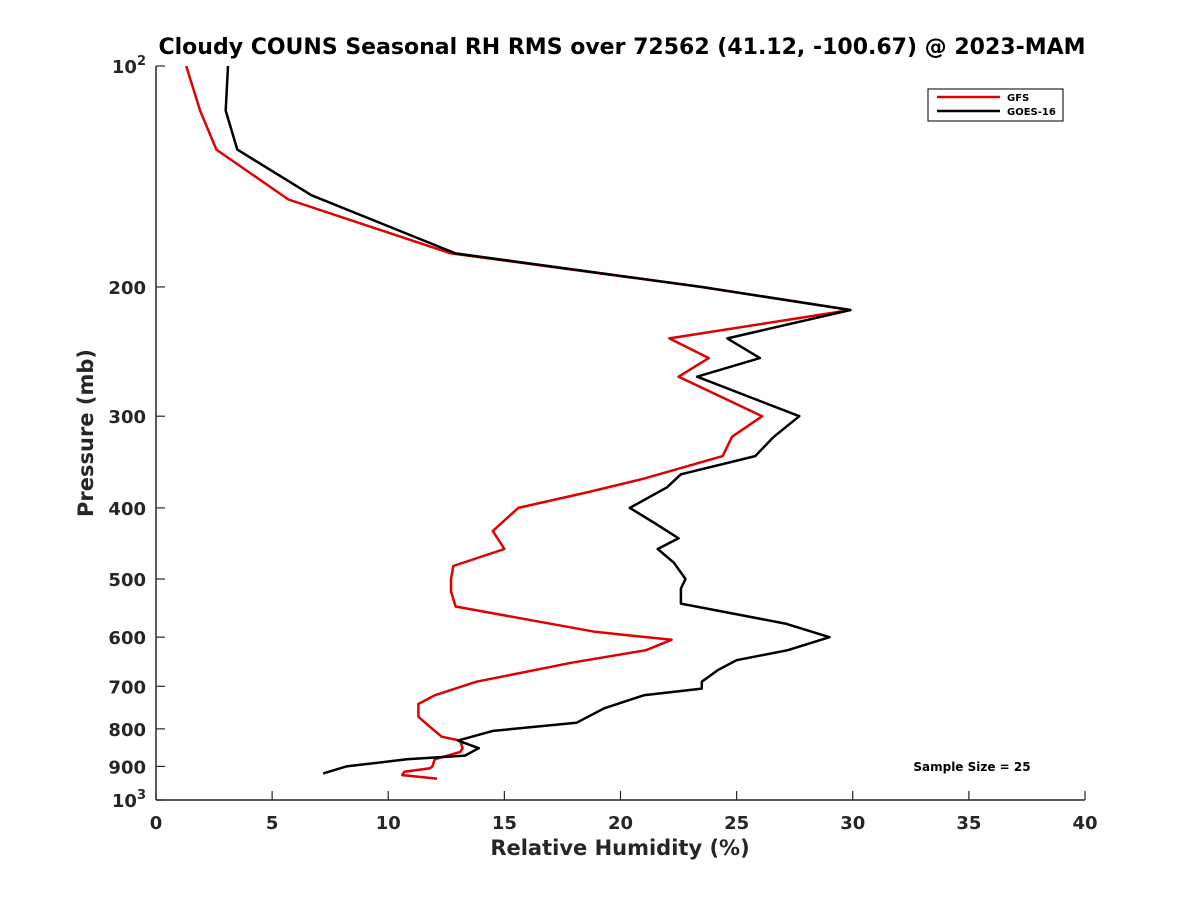  What do you see at coordinates (127, 767) in the screenshot?
I see `y-tick-label: 900` at bounding box center [127, 767].